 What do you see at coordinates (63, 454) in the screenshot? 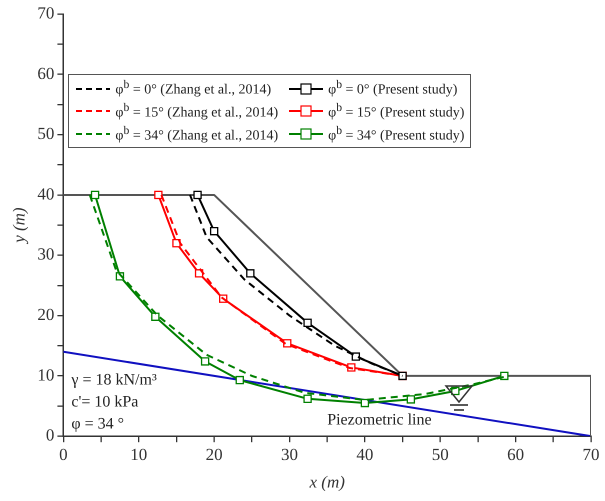
I see `x-tick-label: 0` at bounding box center [63, 454].